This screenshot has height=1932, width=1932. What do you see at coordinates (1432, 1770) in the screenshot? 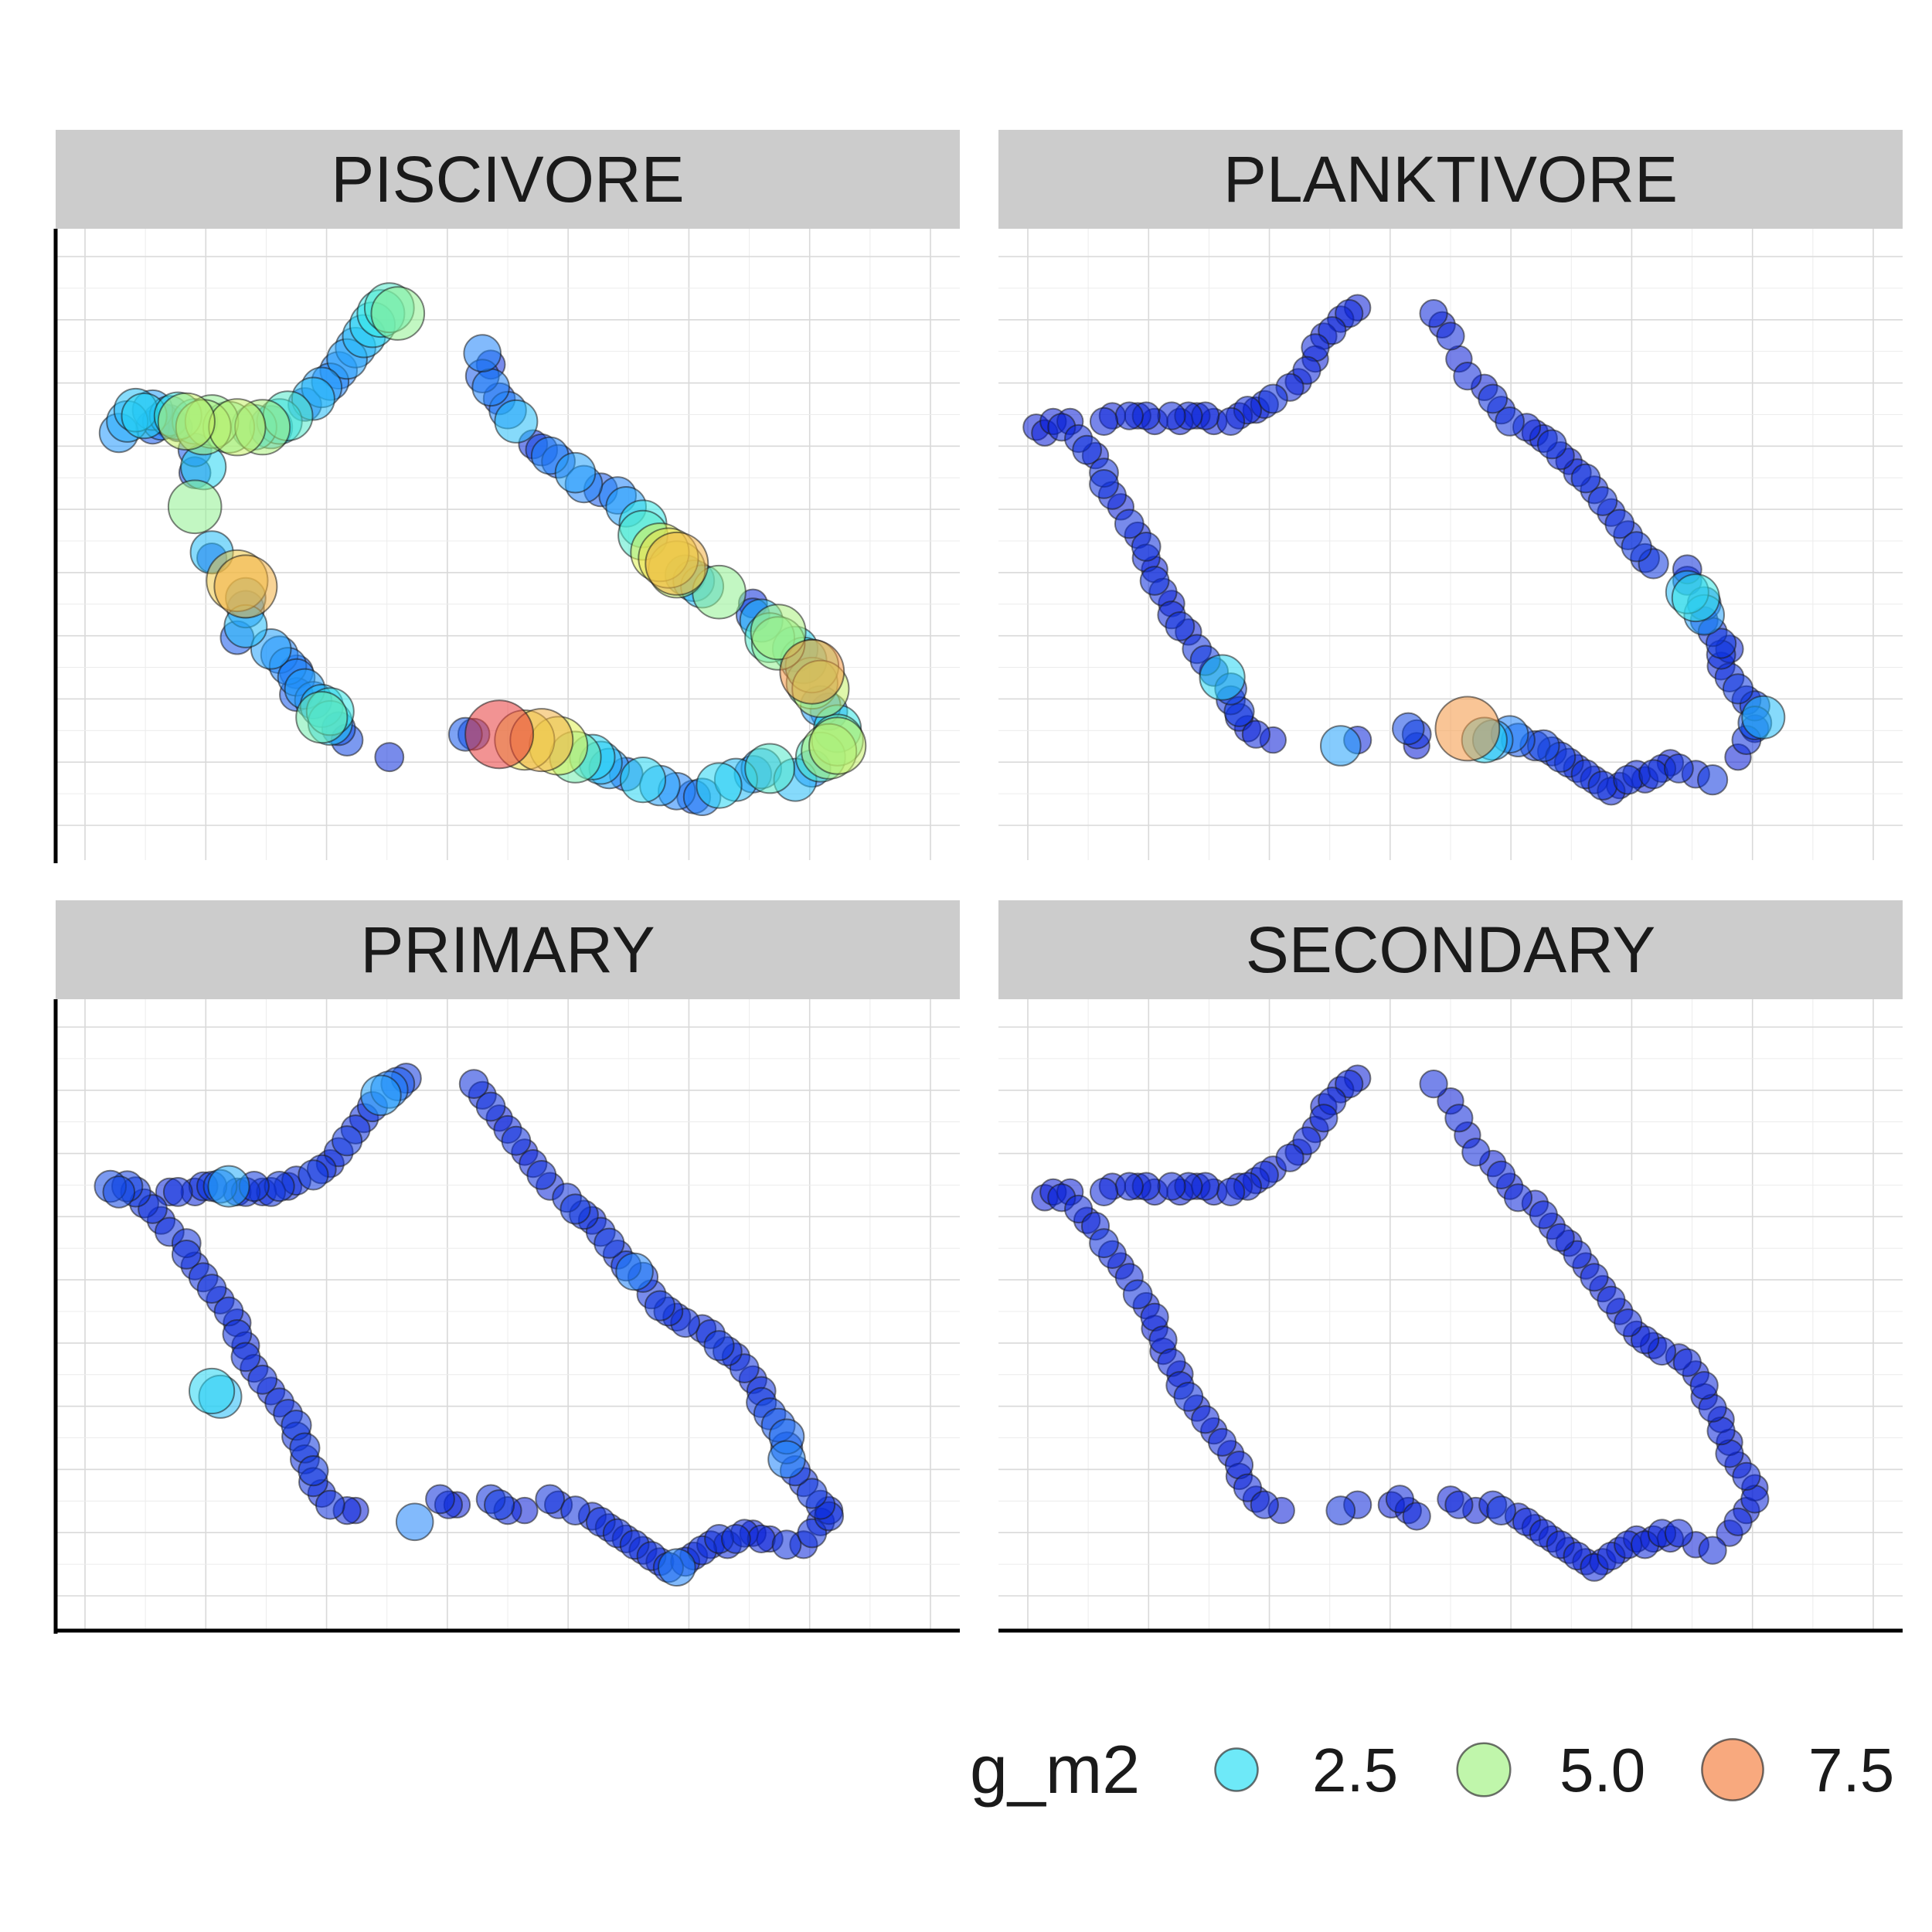
I see `legend: g_m2 2.5 5.0 7.5` at bounding box center [1432, 1770].